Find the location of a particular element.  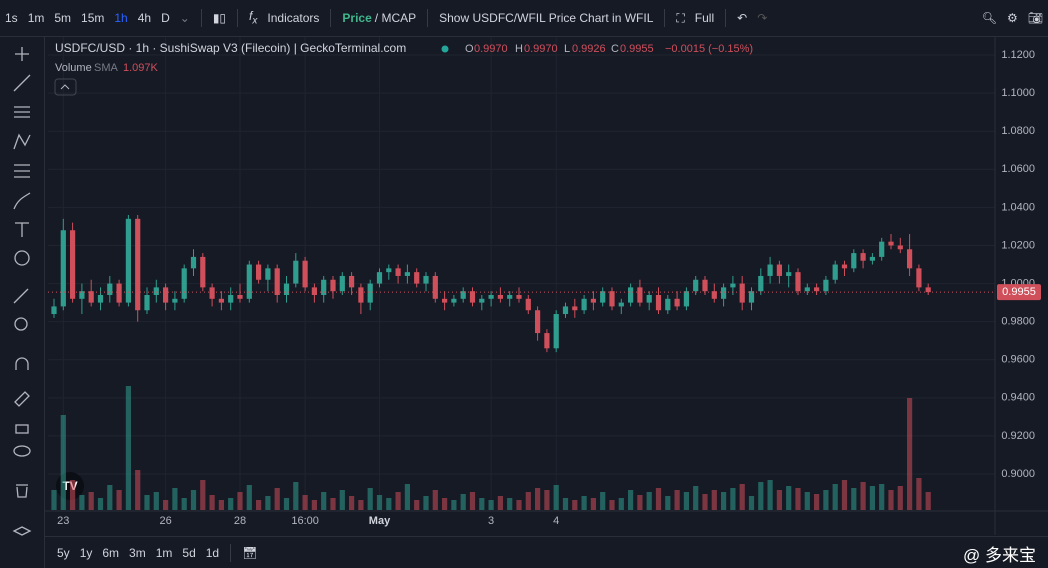

lock-draw-tool is located at coordinates (22, 399).